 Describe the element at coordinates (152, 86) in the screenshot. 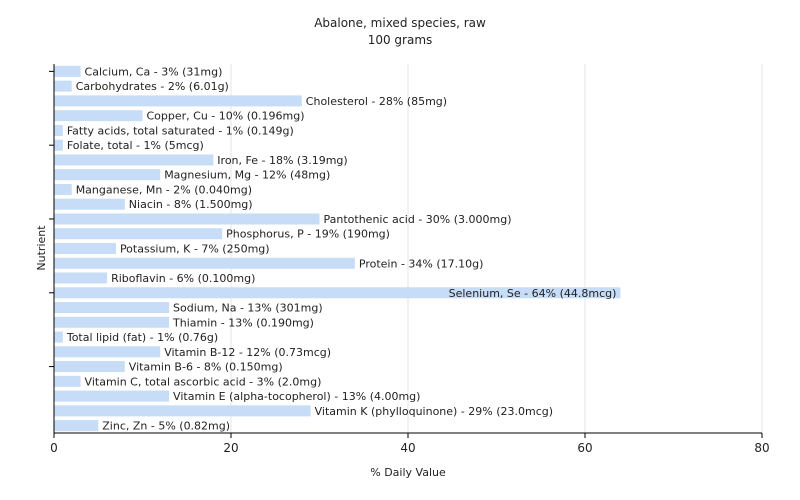

I see `bar-label: Carbohydrates - 2% (6.01g)` at that location.